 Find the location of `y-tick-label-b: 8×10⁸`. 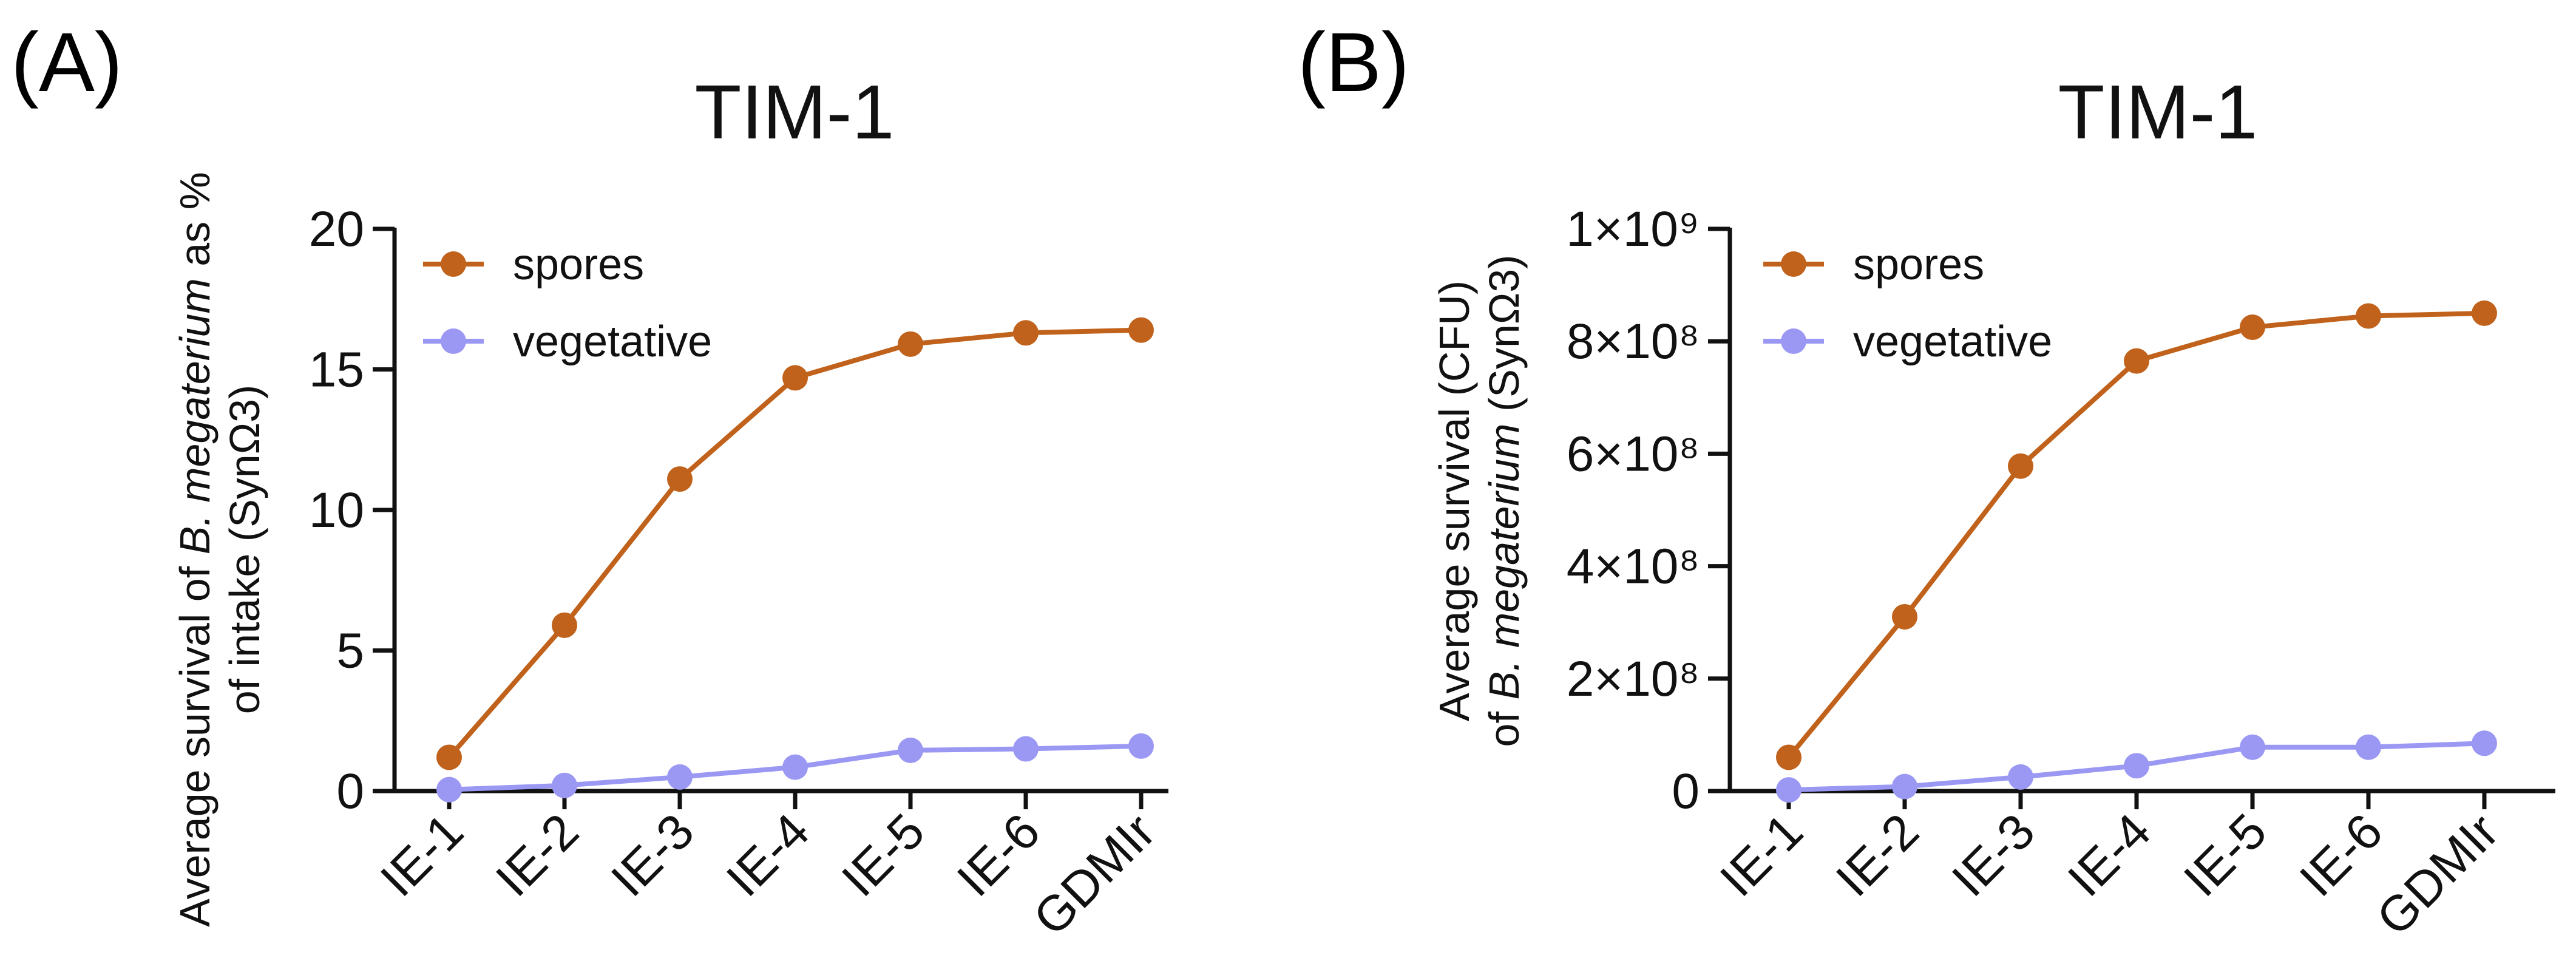

y-tick-label-b: 8×10⁸ is located at coordinates (1634, 341).